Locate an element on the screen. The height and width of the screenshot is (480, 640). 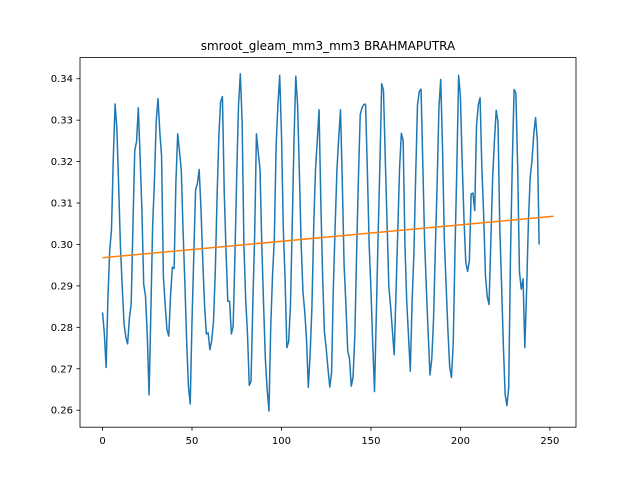
x-tick-label-1: 50 is located at coordinates (192, 441).